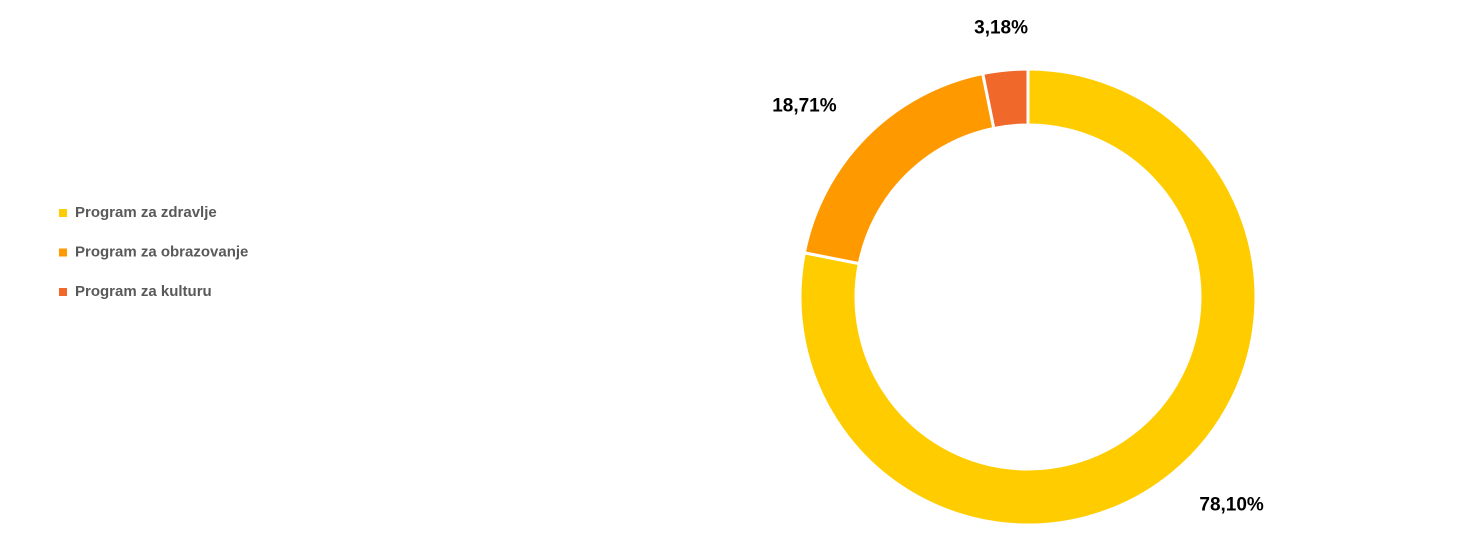 This screenshot has width=1460, height=560. What do you see at coordinates (804, 106) in the screenshot?
I see `data-label: 18,71%` at bounding box center [804, 106].